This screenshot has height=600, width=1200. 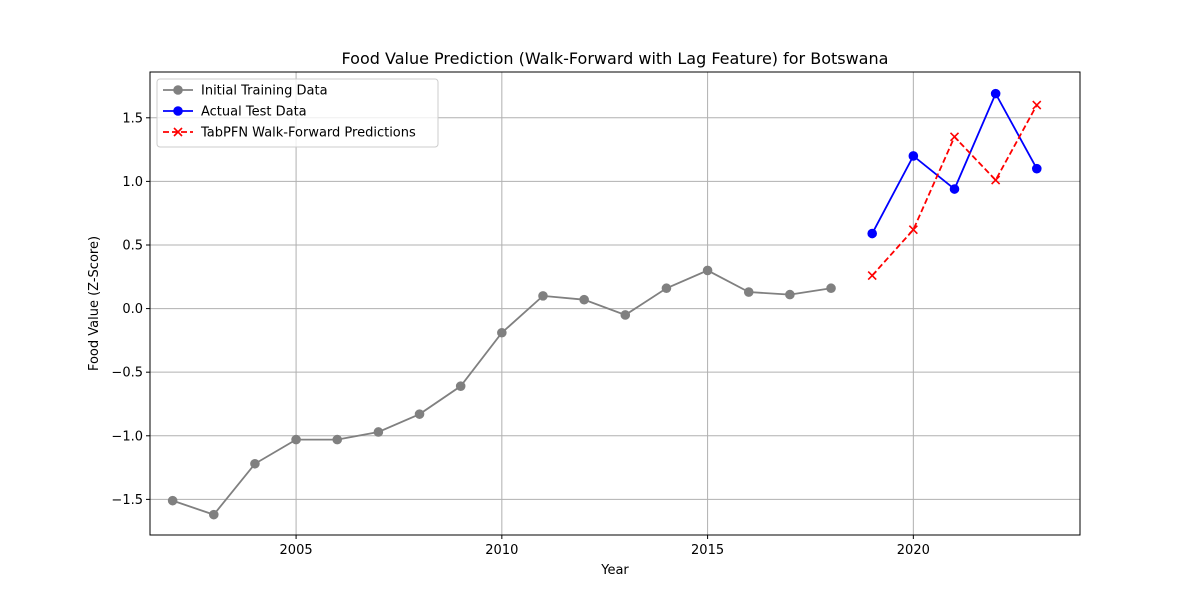 What do you see at coordinates (264, 91) in the screenshot?
I see `legend-label: Initial Training Data` at bounding box center [264, 91].